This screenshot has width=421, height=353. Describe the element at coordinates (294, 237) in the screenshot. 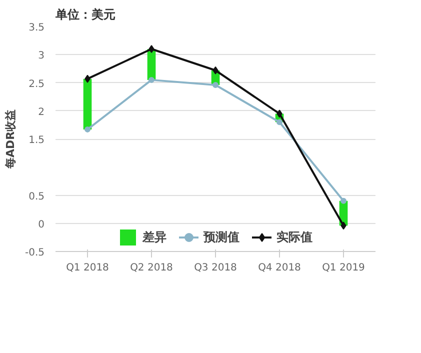

I see `legend-label: 实际值` at that location.